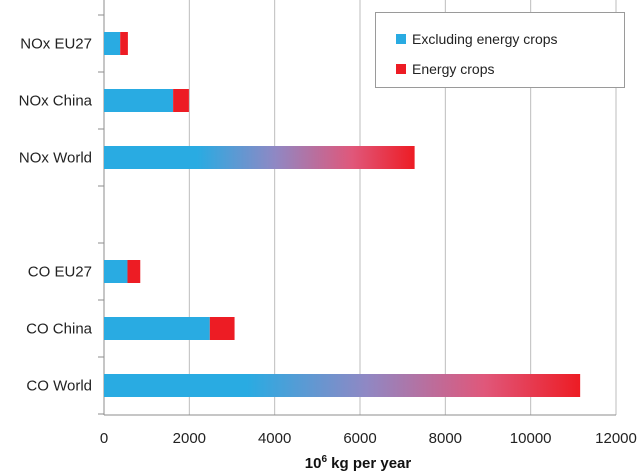  Describe the element at coordinates (500, 50) in the screenshot. I see `legend: Excluding energy crops Energy crops` at that location.